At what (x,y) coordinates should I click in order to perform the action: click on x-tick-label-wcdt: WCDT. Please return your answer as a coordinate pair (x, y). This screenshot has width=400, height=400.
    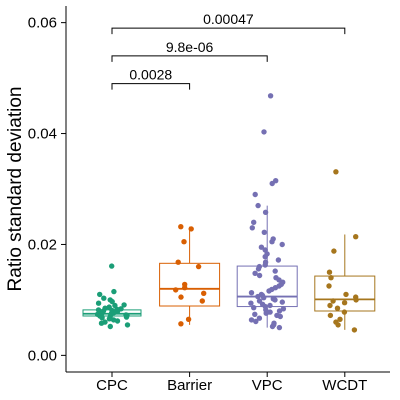
    Looking at the image, I should click on (344, 385).